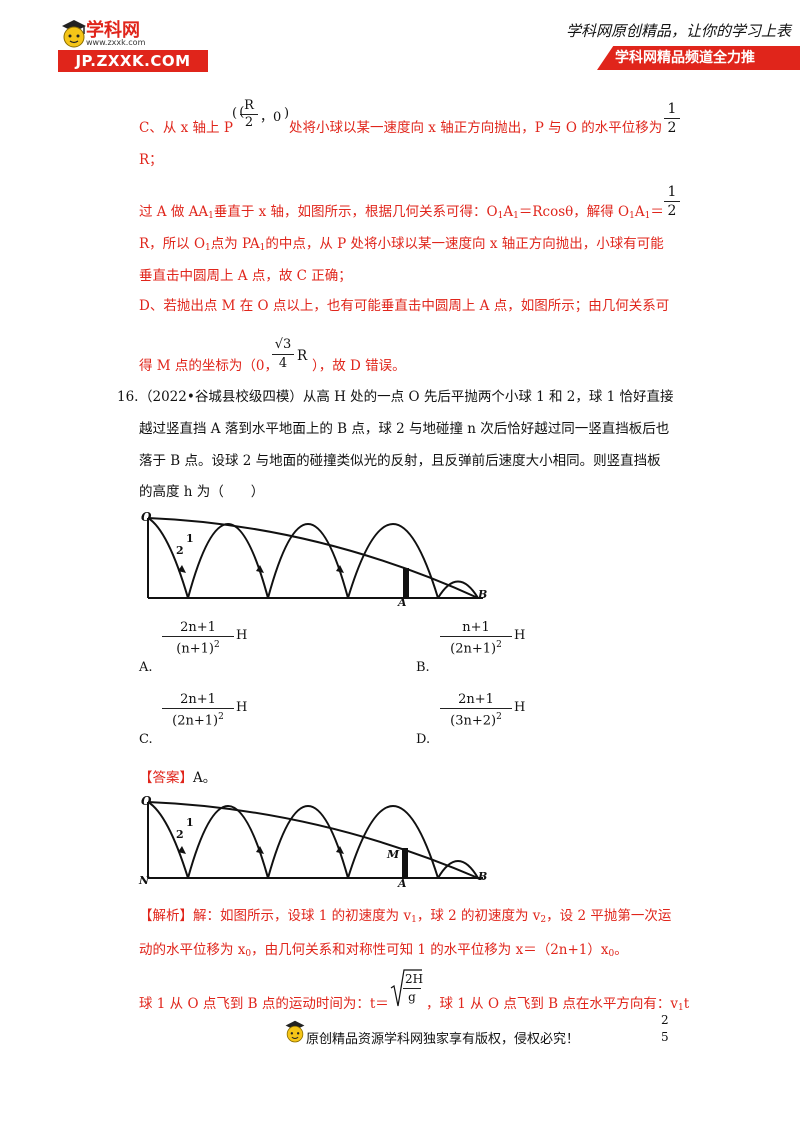 The width and height of the screenshot is (800, 1132). What do you see at coordinates (283, 354) in the screenshot?
I see `sqrt3-over-4-fraction: √3 4` at bounding box center [283, 354].